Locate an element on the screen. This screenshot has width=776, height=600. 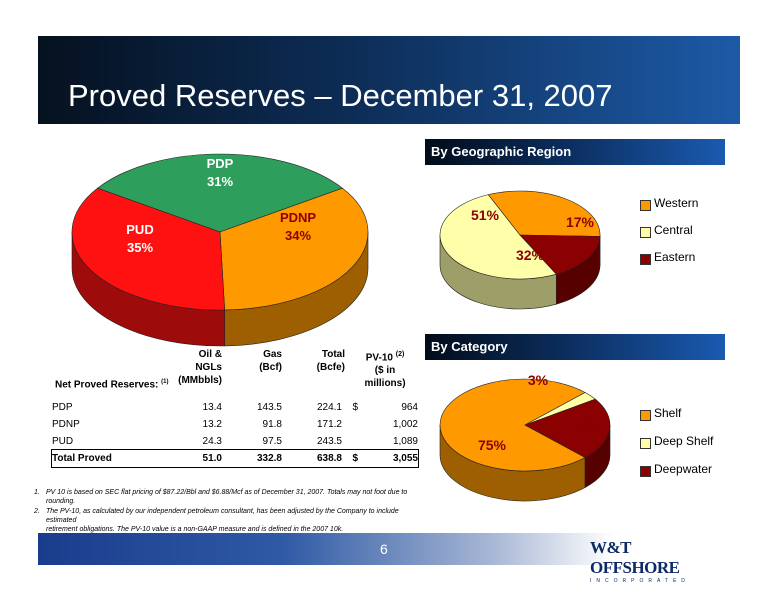
logo-sub-text: INCORPORATED is located at coordinates (640, 581).